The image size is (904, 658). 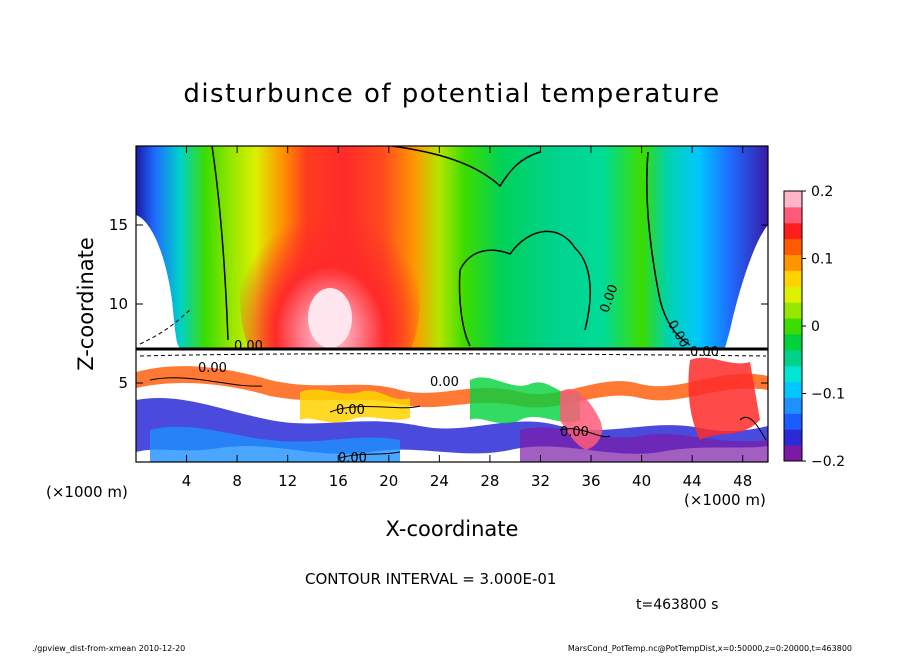 What do you see at coordinates (822, 192) in the screenshot?
I see `colorbar-tick-label: 0.2` at bounding box center [822, 192].